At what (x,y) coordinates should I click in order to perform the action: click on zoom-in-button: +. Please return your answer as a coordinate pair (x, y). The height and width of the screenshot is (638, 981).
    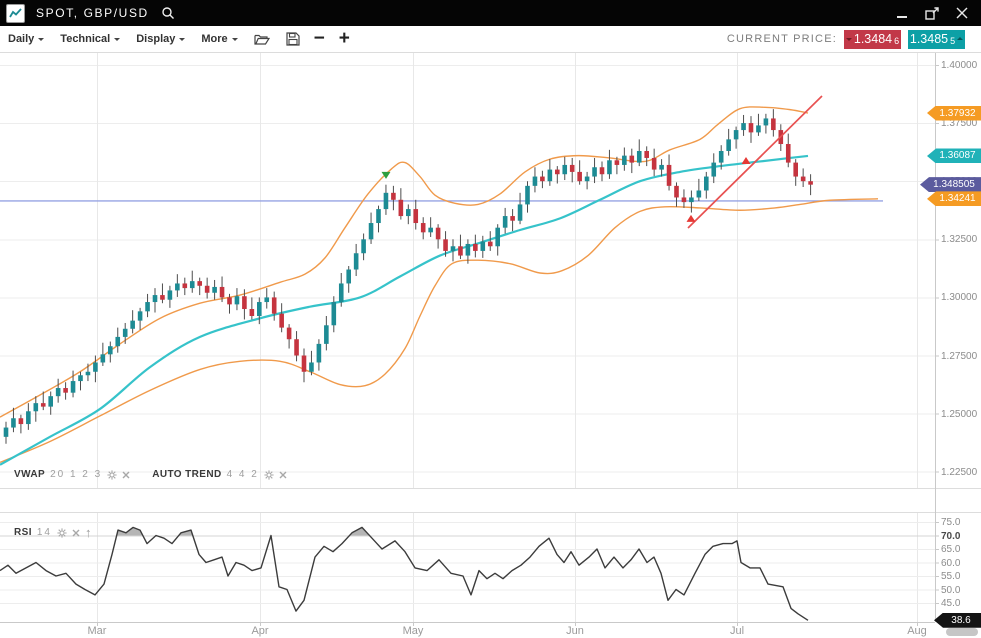
    Looking at the image, I should click on (344, 38).